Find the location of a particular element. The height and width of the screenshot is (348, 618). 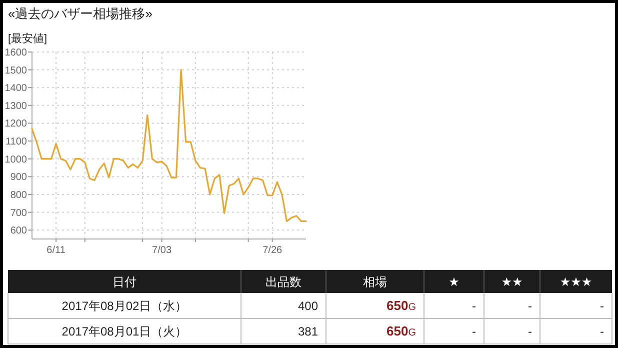

y-tick-label: 1500 is located at coordinates (16, 70).